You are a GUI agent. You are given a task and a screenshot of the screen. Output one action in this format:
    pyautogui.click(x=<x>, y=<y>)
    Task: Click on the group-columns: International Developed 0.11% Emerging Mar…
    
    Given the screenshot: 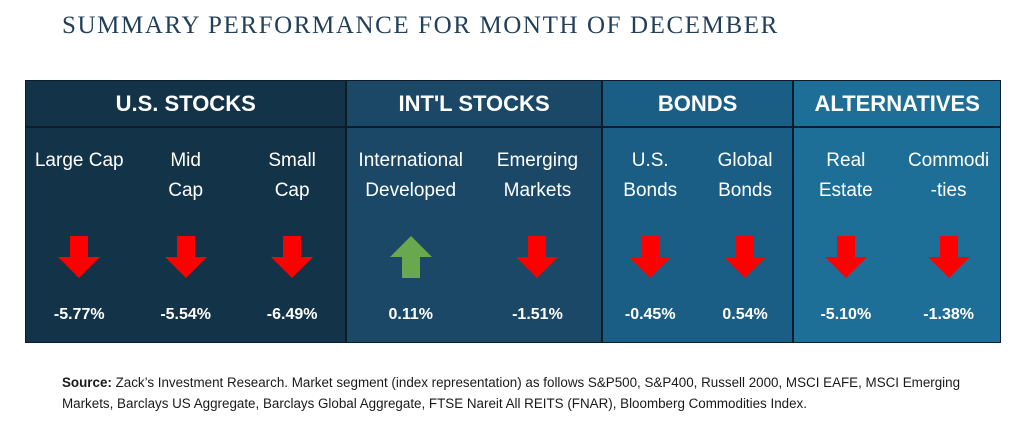 What is the action you would take?
    pyautogui.click(x=473, y=235)
    